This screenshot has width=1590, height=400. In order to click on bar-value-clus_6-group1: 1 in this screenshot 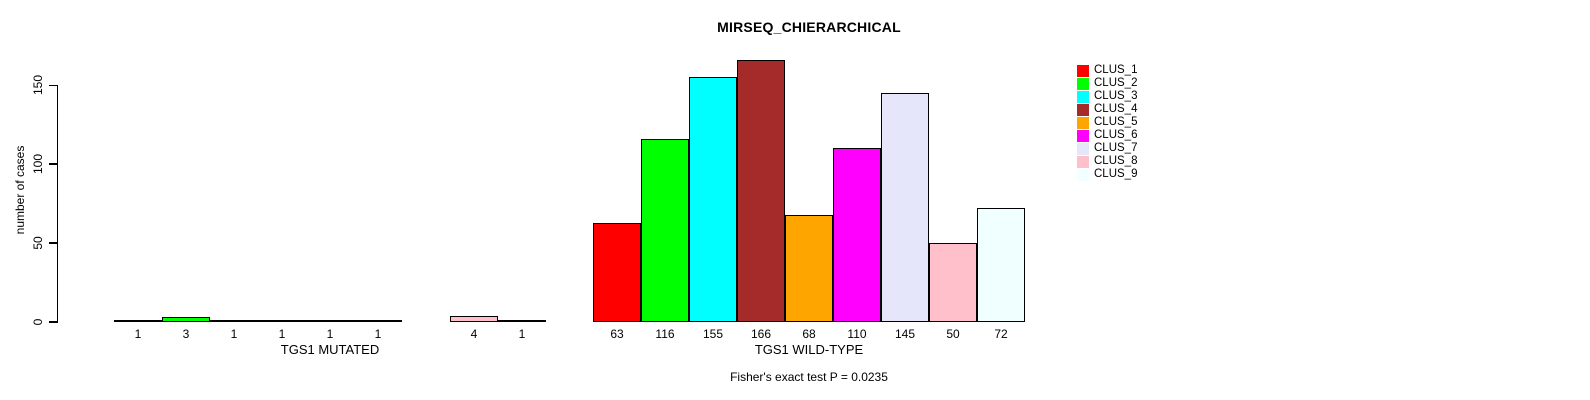, I will do `click(378, 334)`.